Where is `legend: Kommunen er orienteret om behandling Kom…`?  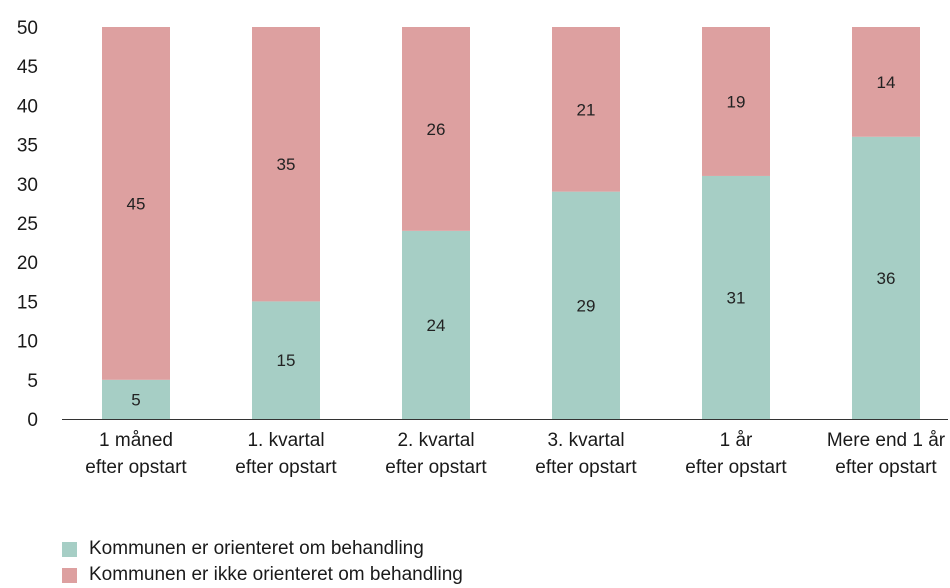 legend: Kommunen er orienteret om behandling Kom… is located at coordinates (262, 562).